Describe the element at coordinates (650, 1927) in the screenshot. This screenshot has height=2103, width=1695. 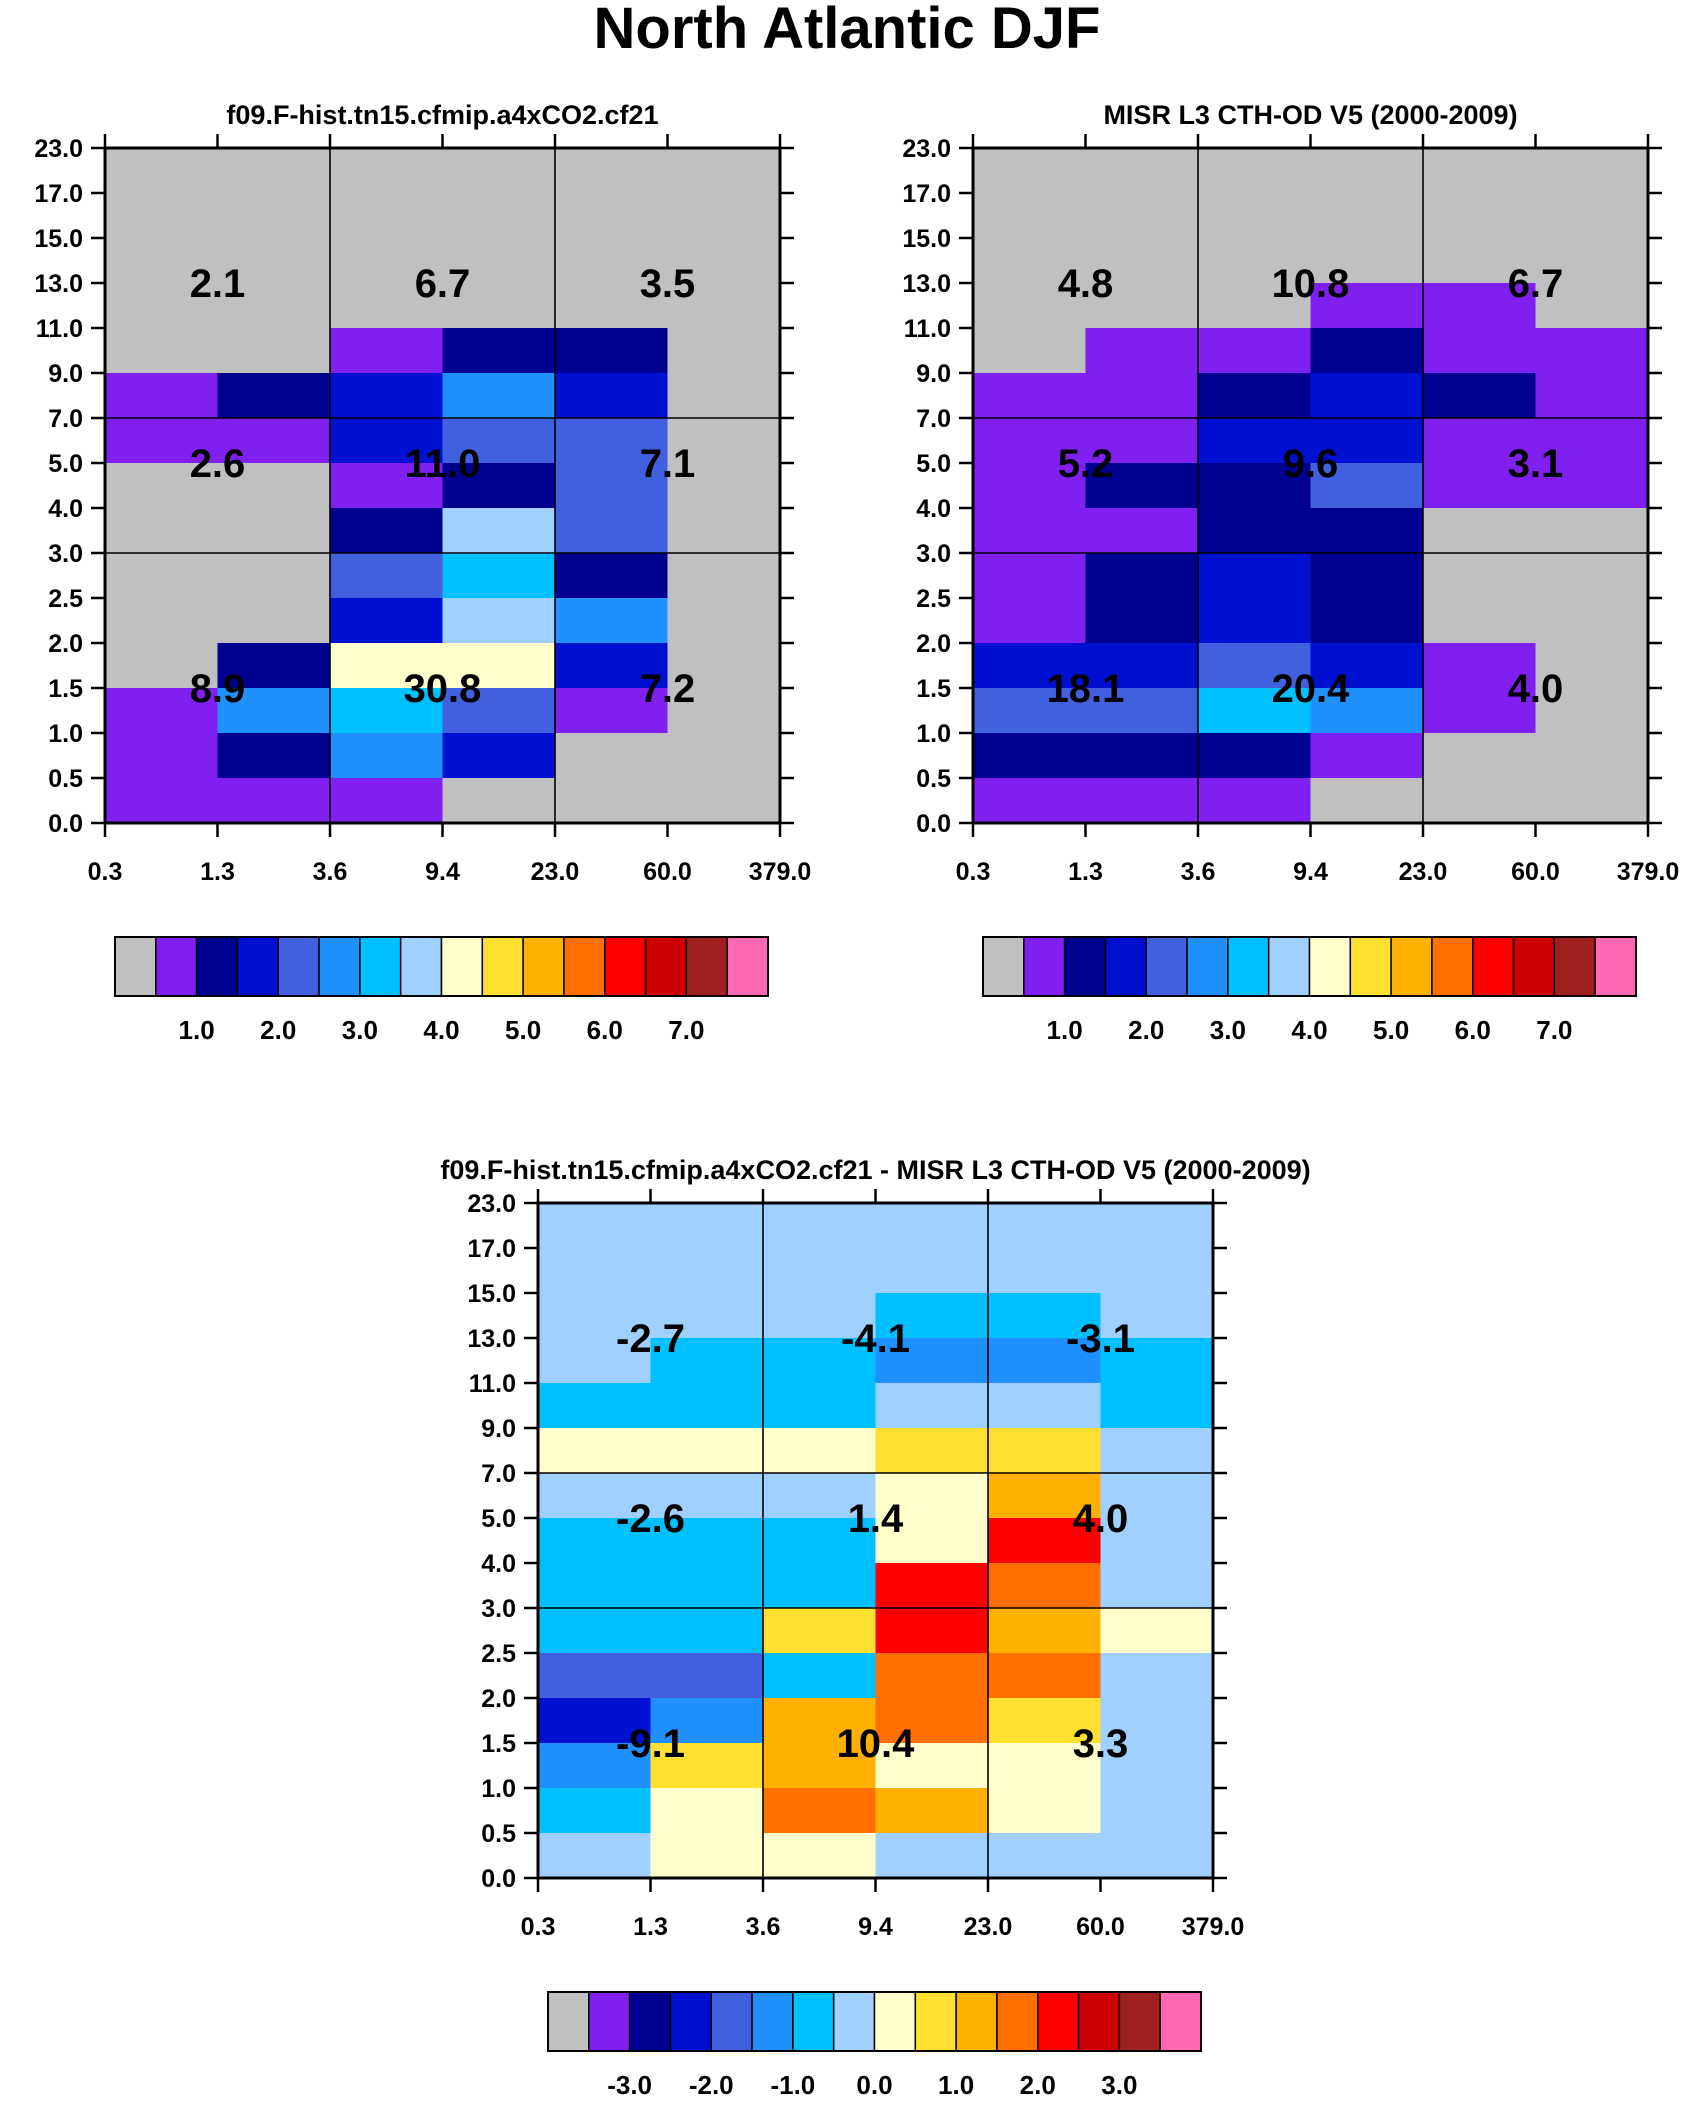
I see `x-tick-label: 1.3` at that location.